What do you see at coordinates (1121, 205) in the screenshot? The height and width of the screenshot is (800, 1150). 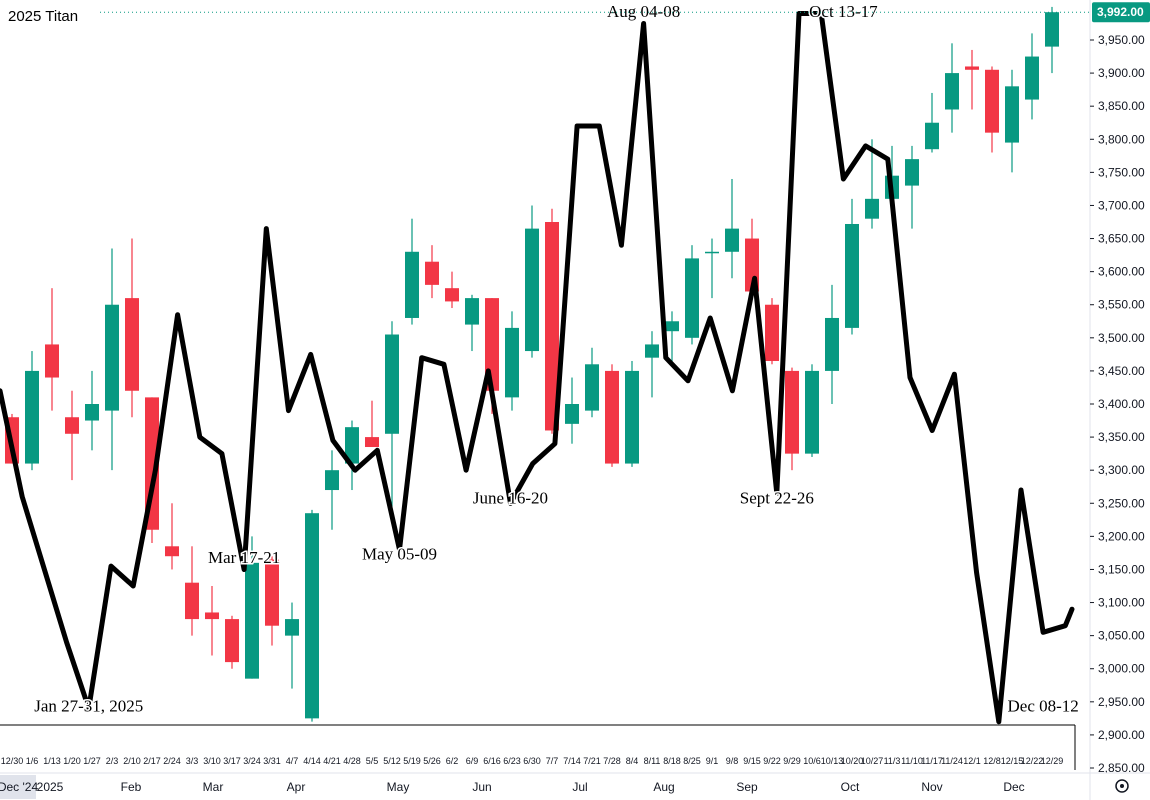 I see `price-tick-label: 3,700.00` at bounding box center [1121, 205].